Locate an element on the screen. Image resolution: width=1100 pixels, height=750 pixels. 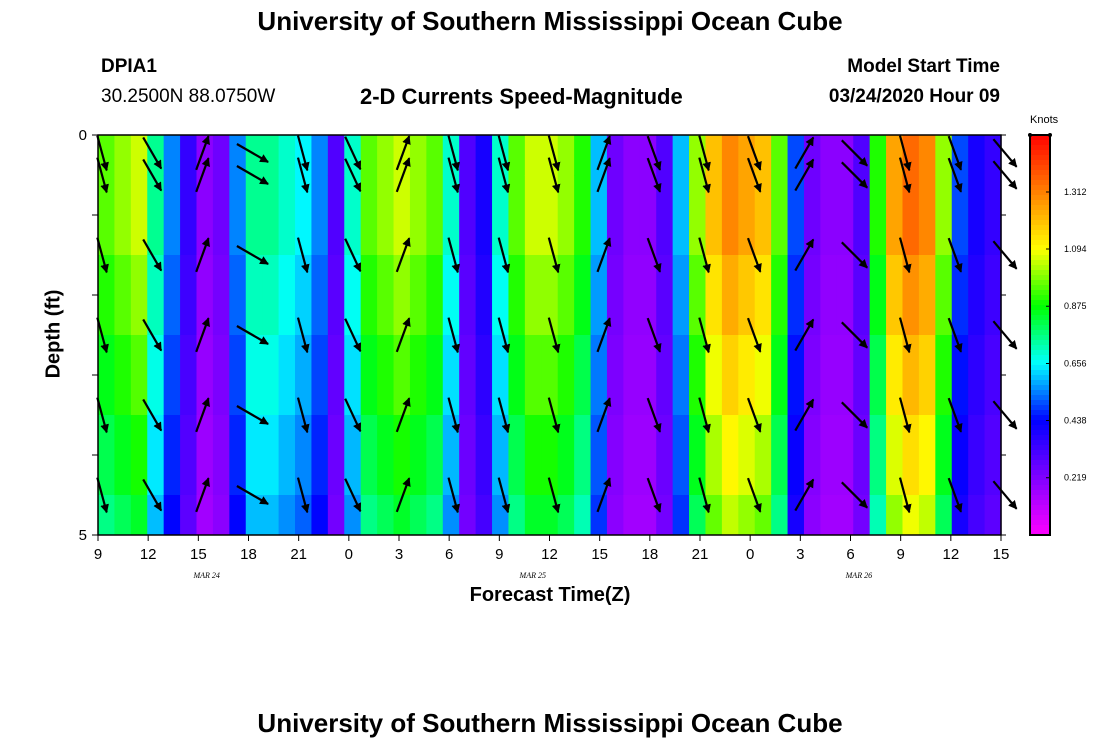
x-tick-label: 12 is located at coordinates (950, 554).